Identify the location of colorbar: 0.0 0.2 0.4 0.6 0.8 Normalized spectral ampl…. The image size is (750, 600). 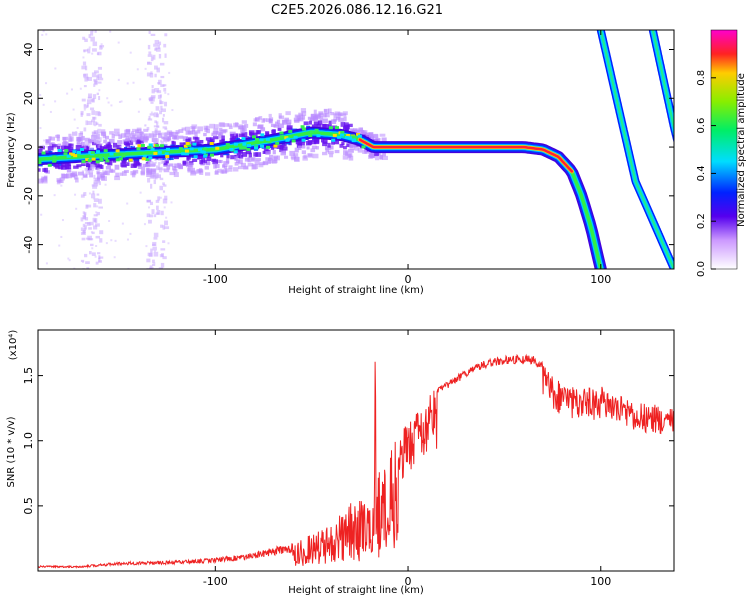
(721, 153).